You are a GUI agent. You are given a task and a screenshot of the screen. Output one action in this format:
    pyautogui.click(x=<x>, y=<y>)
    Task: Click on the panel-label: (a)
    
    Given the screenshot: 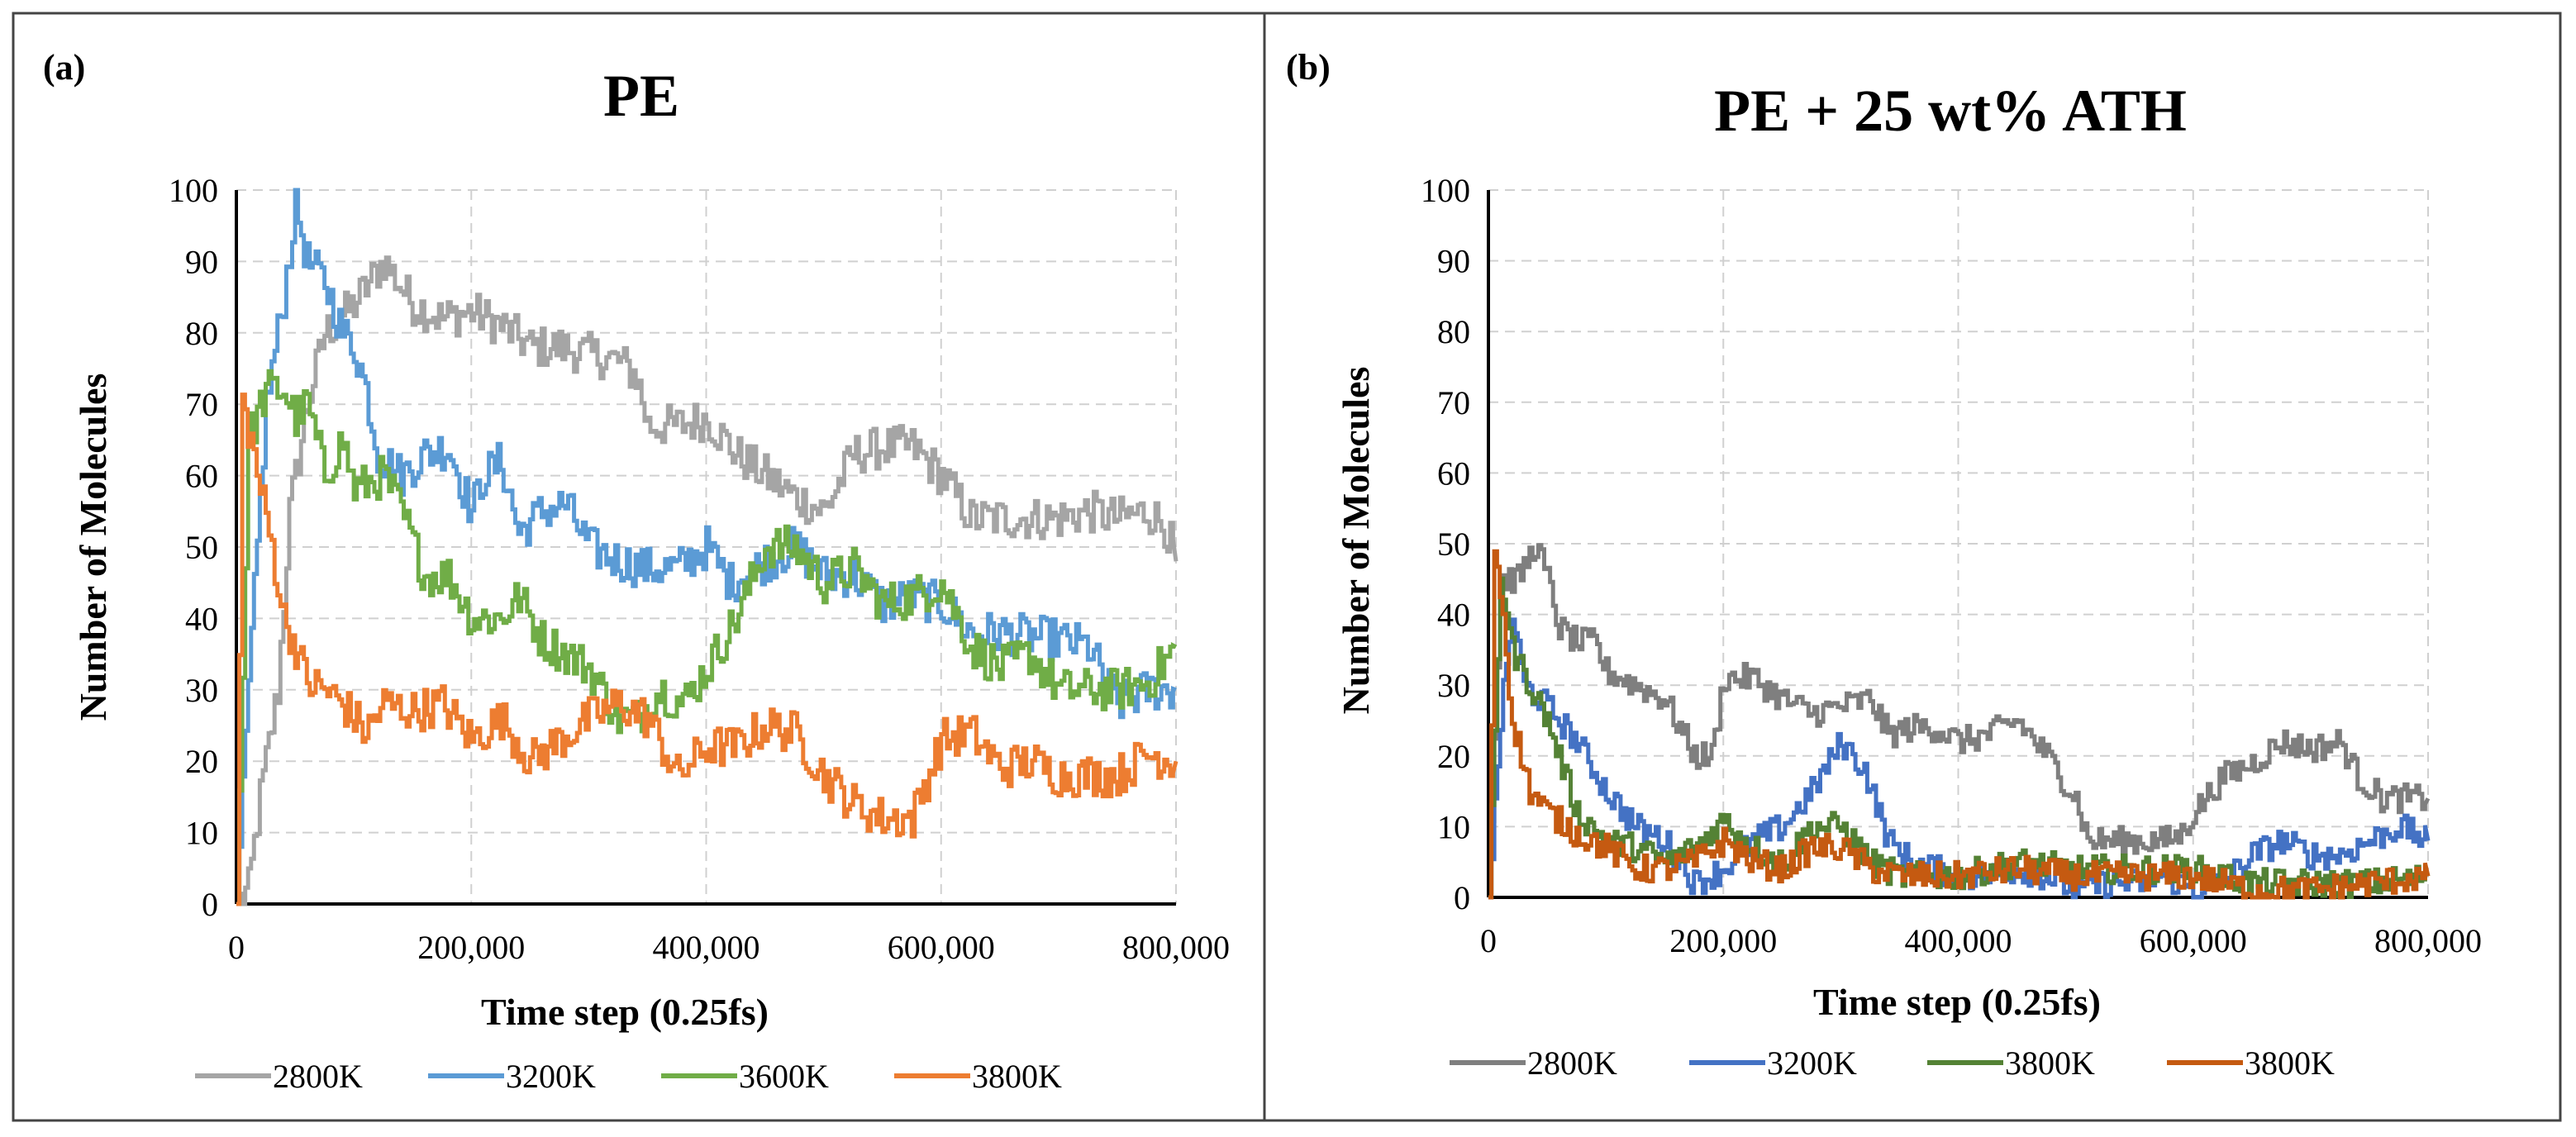 What is the action you would take?
    pyautogui.click(x=64, y=67)
    